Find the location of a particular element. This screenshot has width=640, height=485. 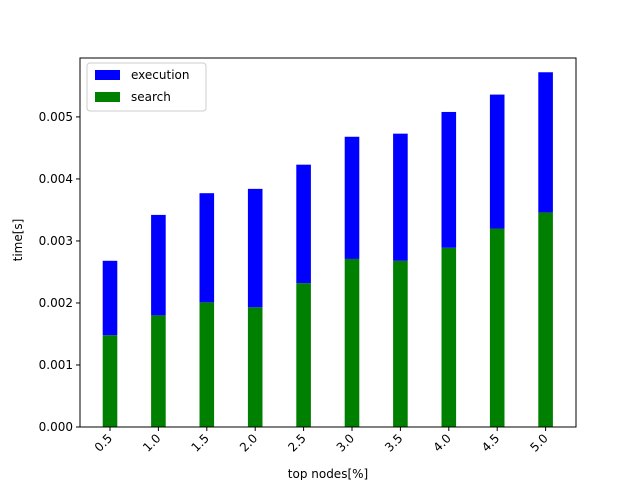

bar-search-5.0 is located at coordinates (545, 319).